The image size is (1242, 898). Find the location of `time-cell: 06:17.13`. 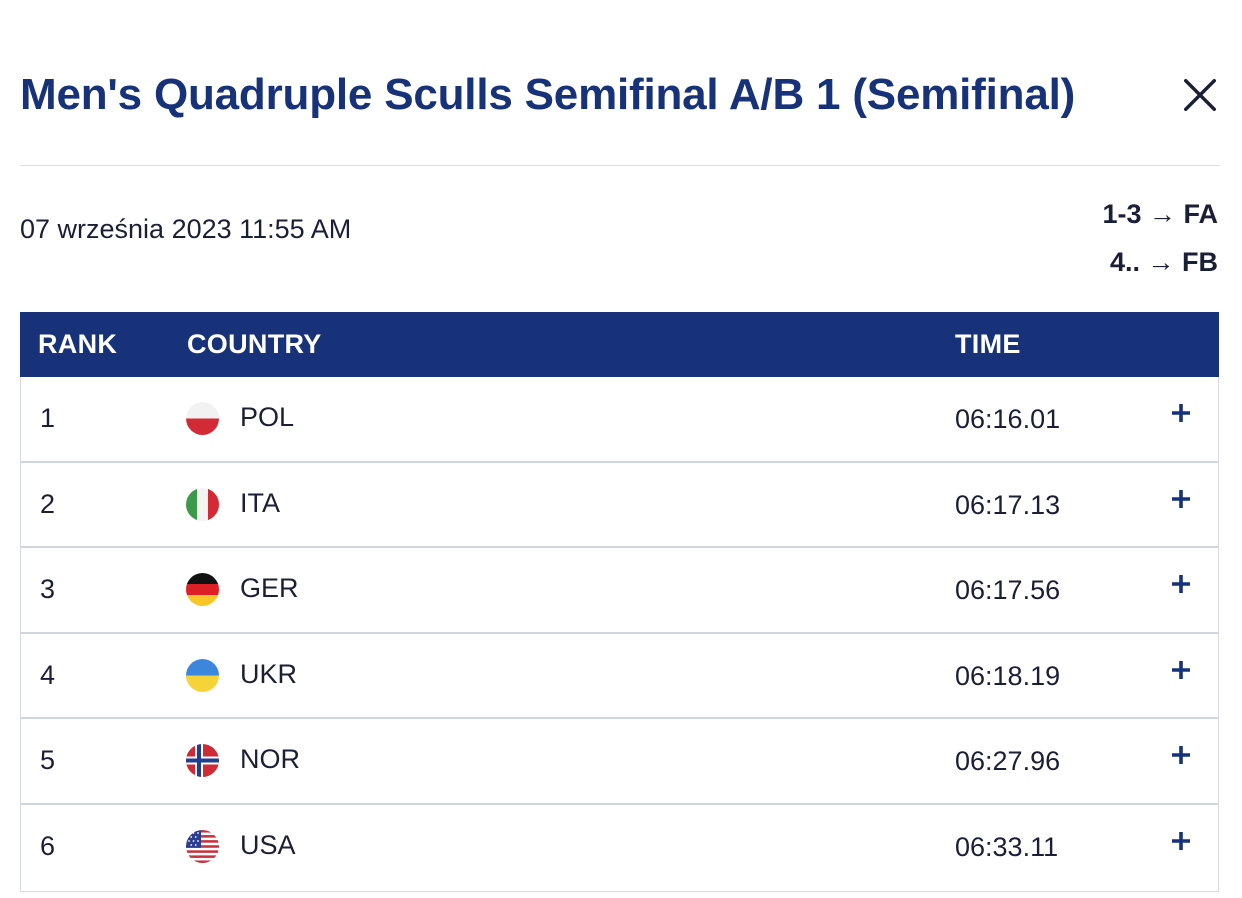

time-cell: 06:17.13 is located at coordinates (1008, 504).